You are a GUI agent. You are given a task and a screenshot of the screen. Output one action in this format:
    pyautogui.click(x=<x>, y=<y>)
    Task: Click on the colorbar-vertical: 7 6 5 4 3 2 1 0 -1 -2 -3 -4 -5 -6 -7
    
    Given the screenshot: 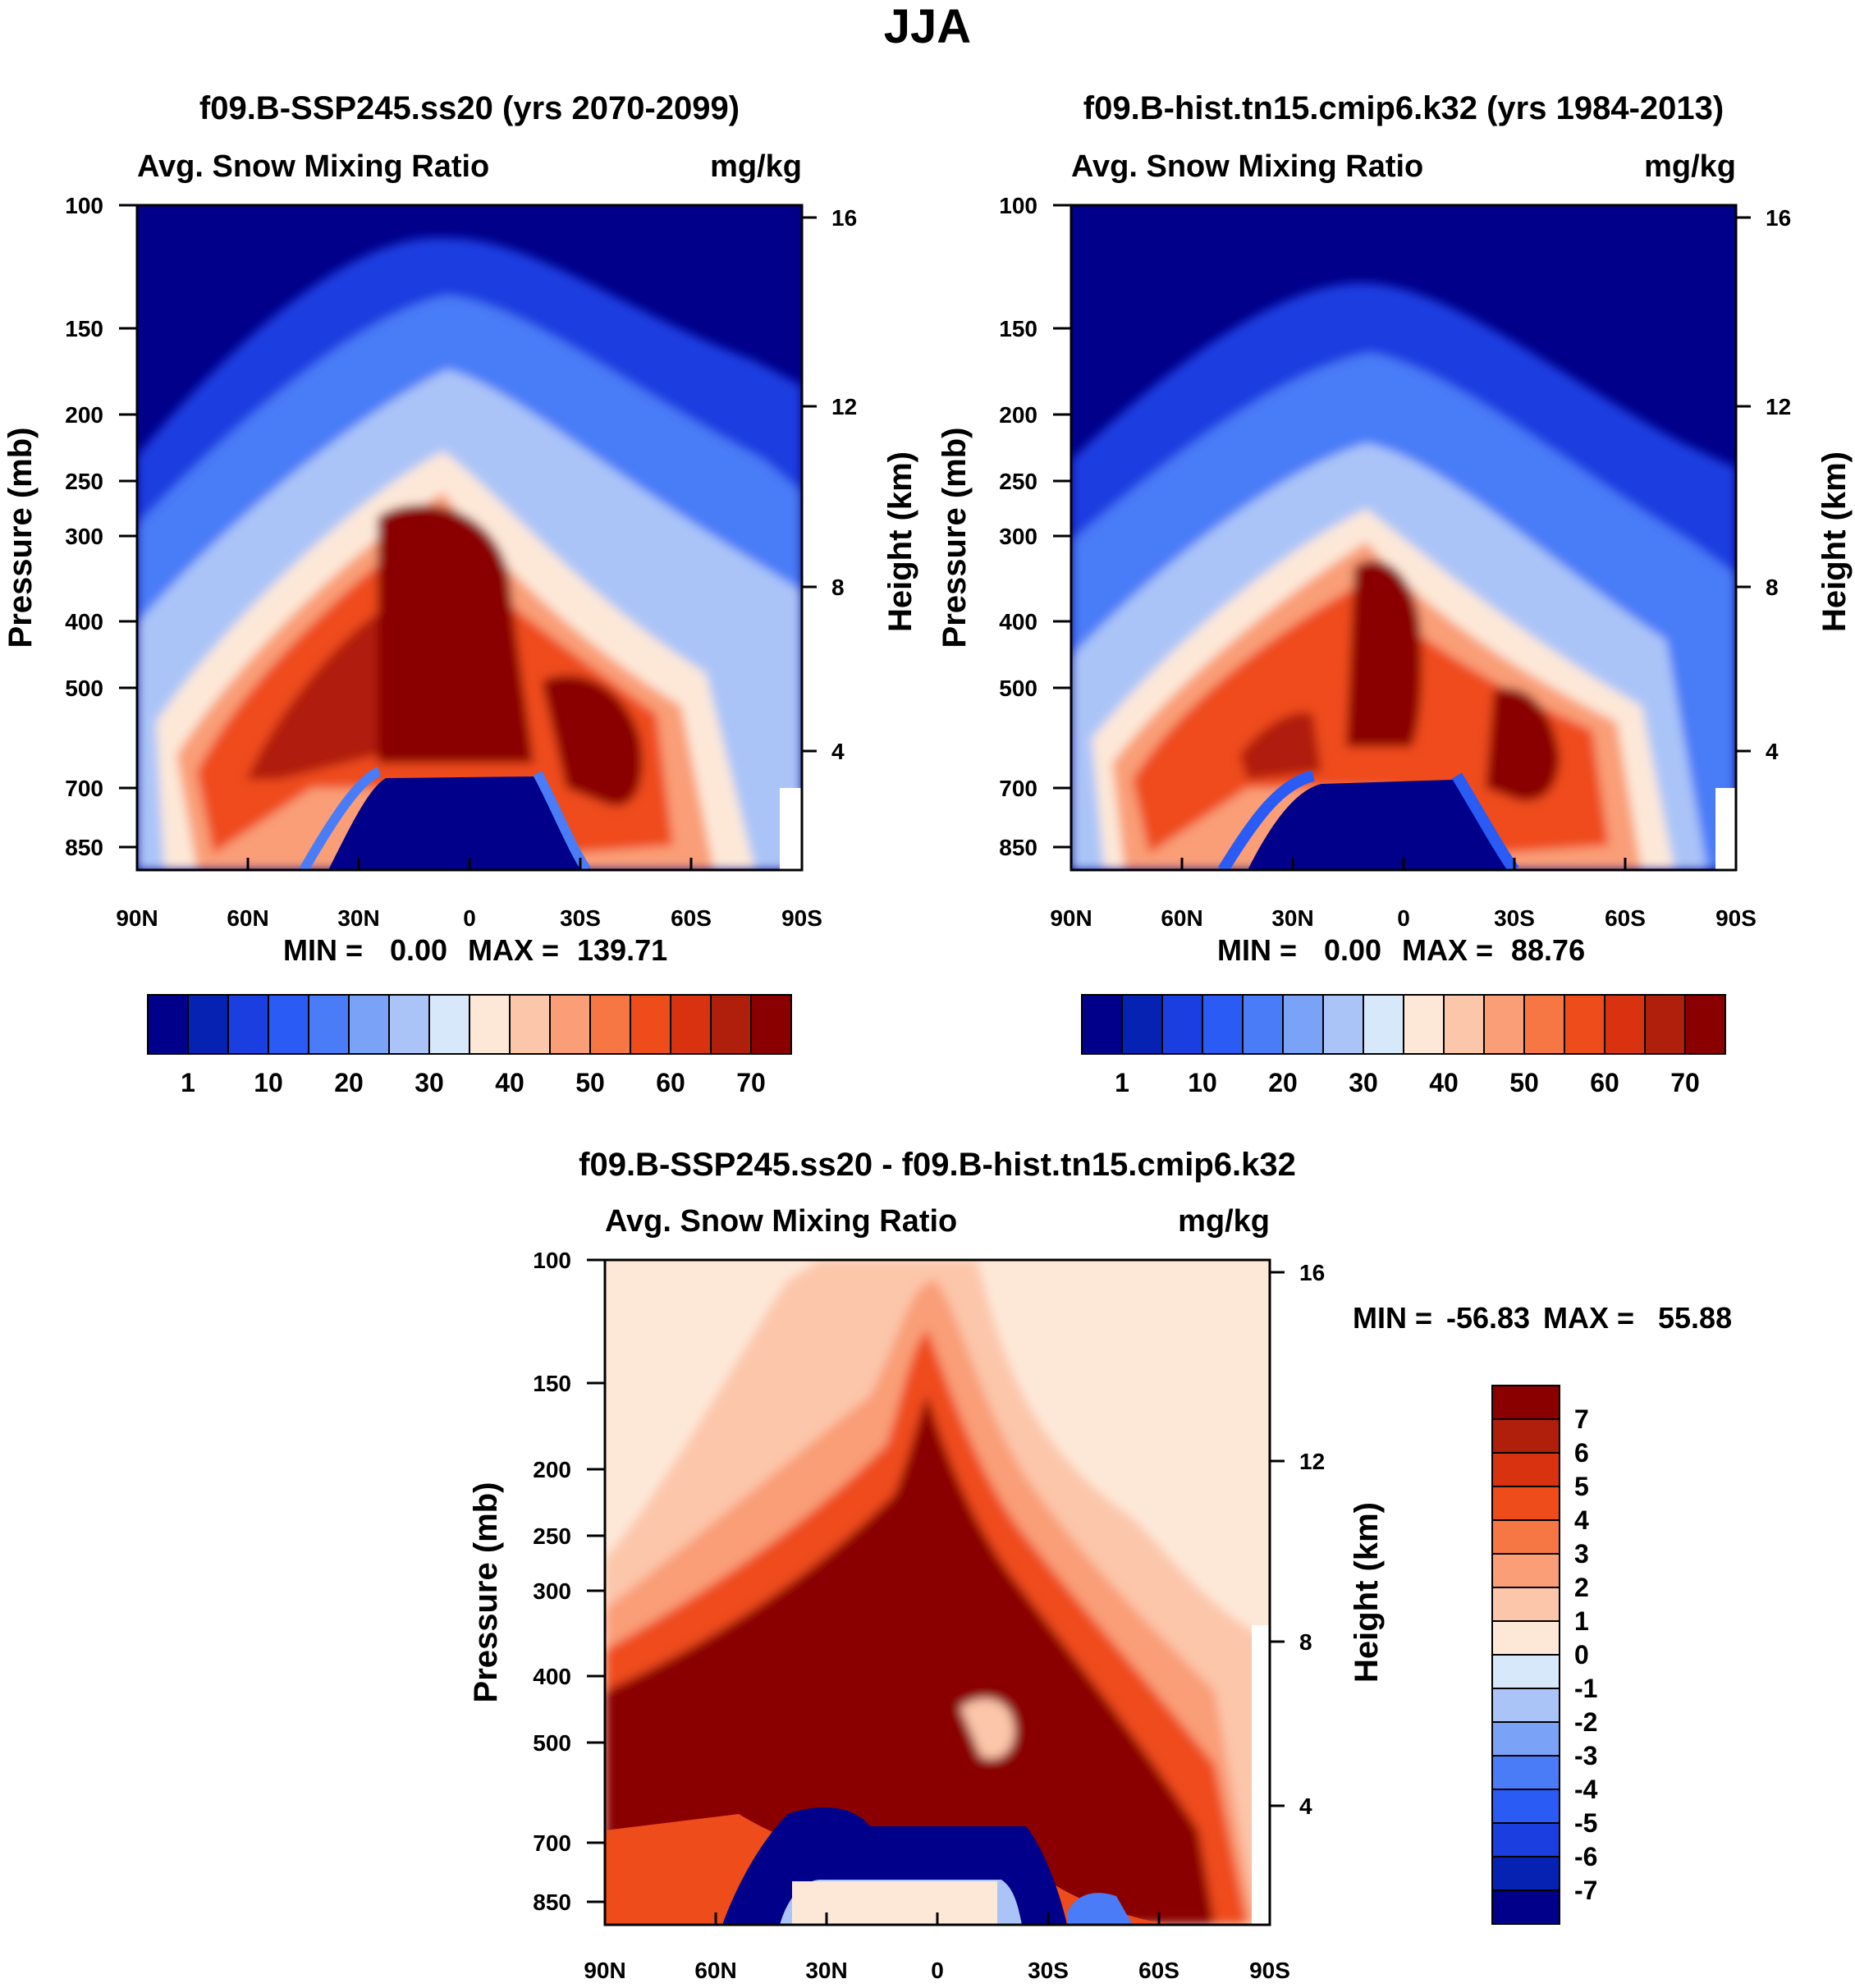 What is the action you would take?
    pyautogui.click(x=1544, y=1655)
    